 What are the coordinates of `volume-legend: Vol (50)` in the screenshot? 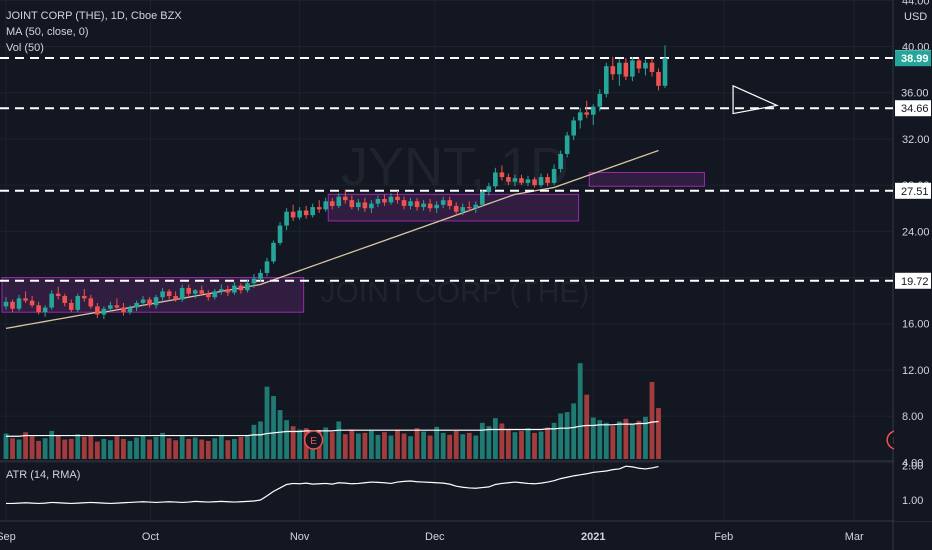 It's located at (25, 48).